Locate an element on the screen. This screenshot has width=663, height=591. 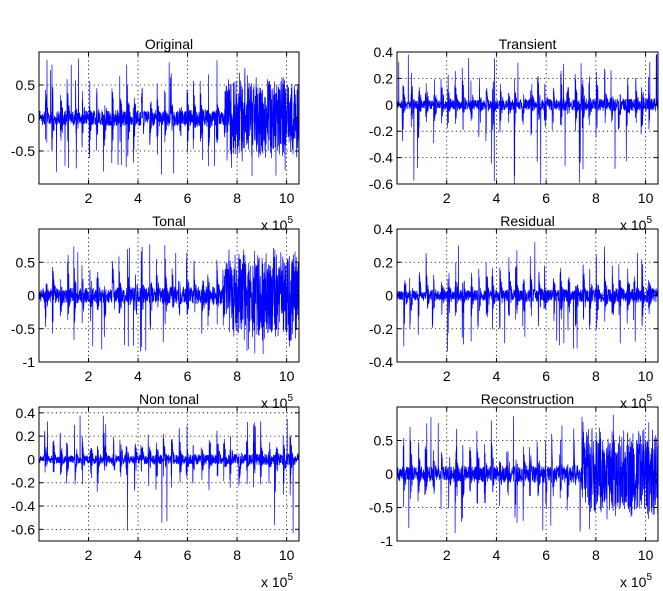
subplot-3: 2 4 6 8 10 0.5 0 -0.5 -1 Tonal x 105 is located at coordinates (155, 312).